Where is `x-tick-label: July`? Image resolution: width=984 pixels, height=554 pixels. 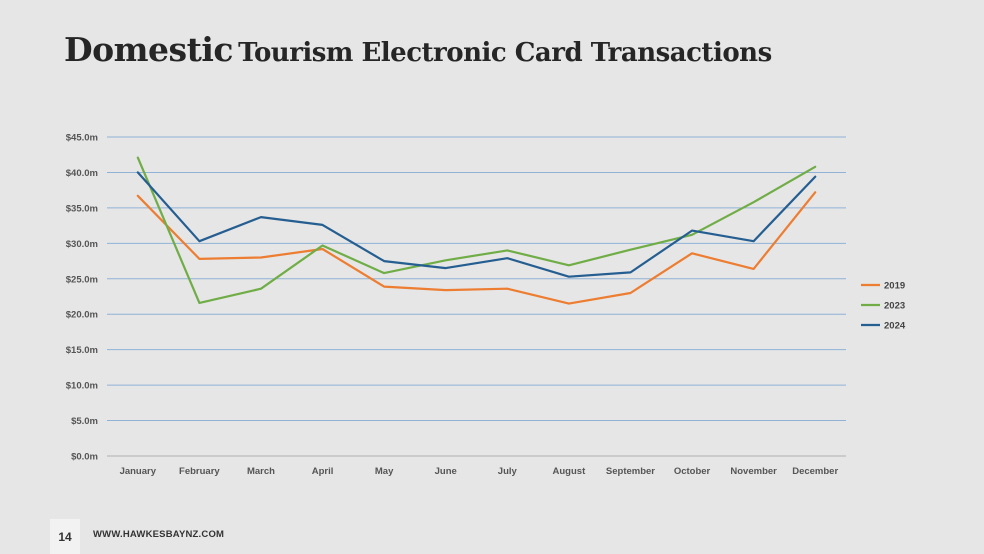
x-tick-label: July is located at coordinates (508, 471).